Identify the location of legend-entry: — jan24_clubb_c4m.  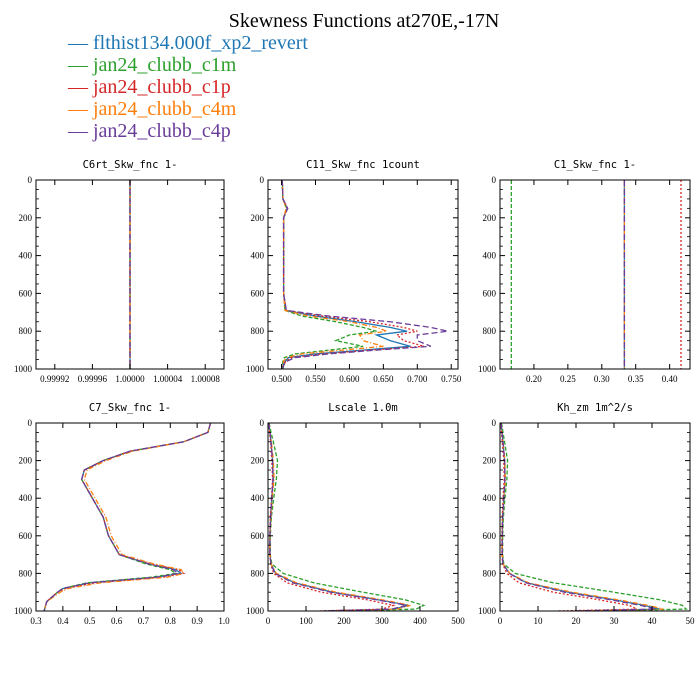
(152, 109).